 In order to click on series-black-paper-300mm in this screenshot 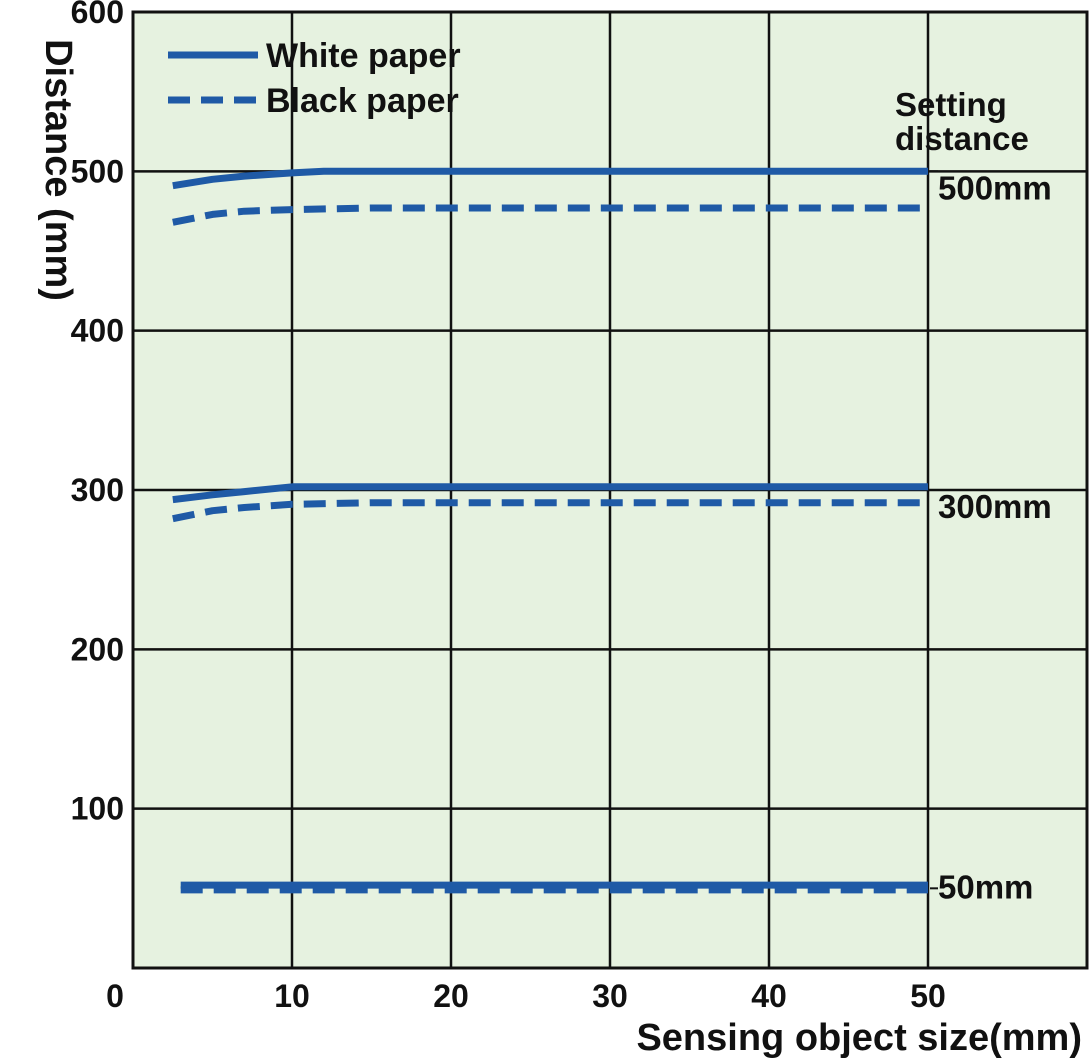, I will do `click(550, 511)`.